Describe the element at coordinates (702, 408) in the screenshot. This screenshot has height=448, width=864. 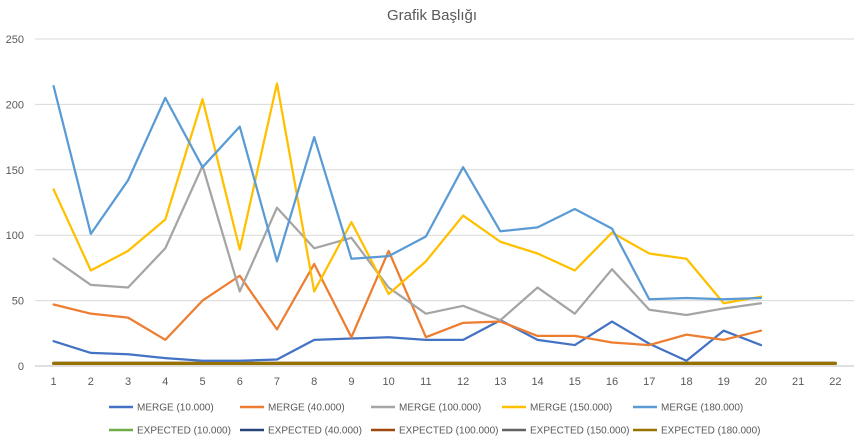
I see `legend-label: MERGE (180.000)` at that location.